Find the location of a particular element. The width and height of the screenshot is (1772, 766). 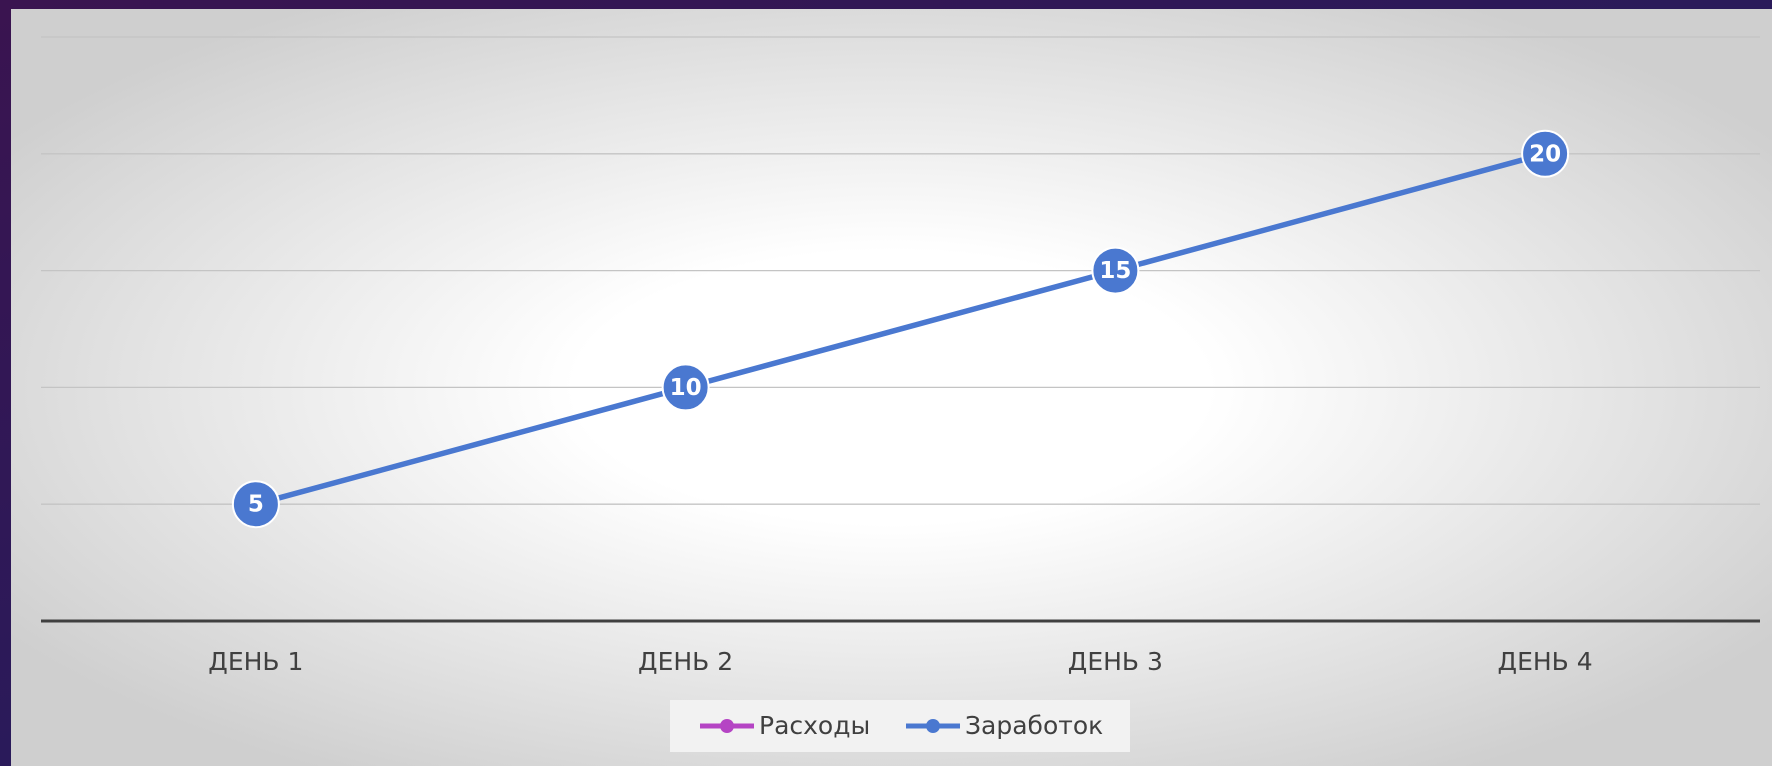

data-label: 5 is located at coordinates (256, 505).